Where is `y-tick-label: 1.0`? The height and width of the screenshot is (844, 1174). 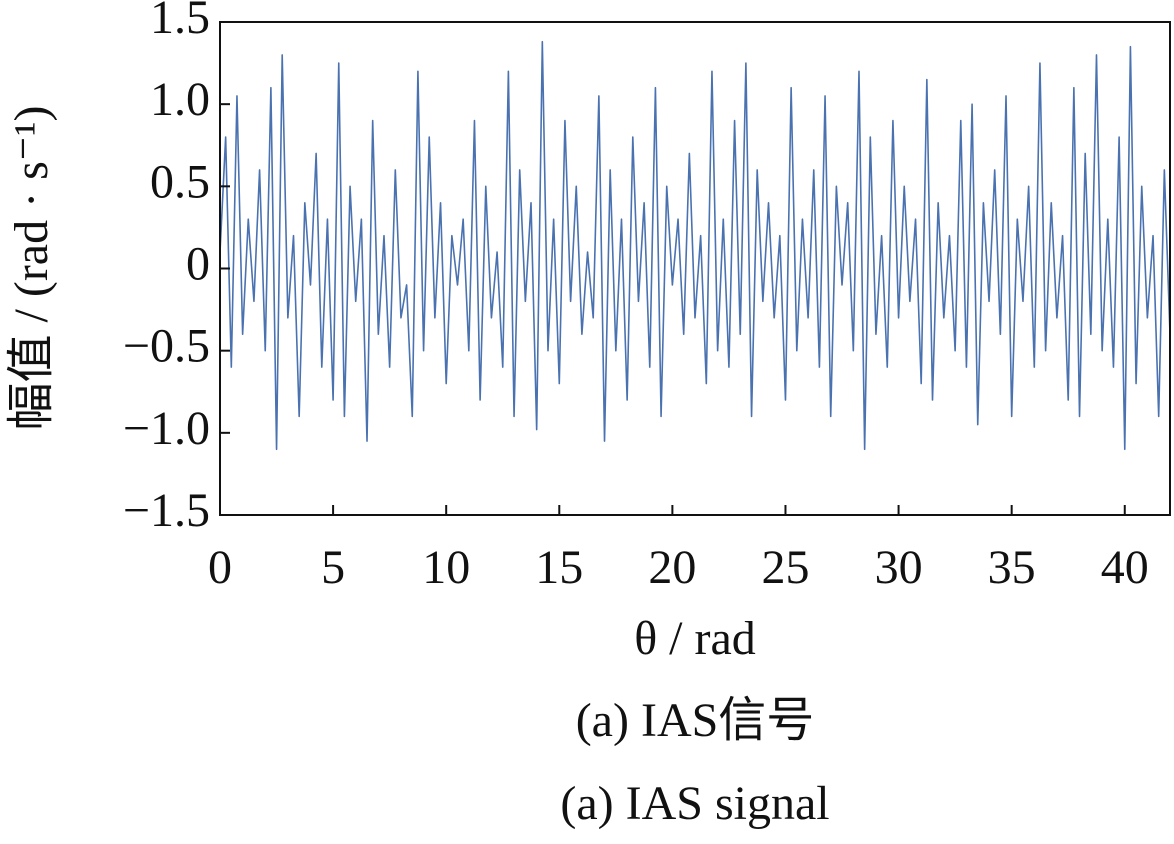 y-tick-label: 1.0 is located at coordinates (180, 99).